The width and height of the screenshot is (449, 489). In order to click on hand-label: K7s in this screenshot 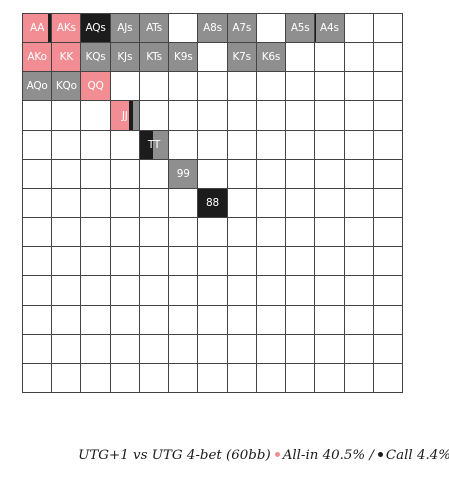, I will do `click(242, 57)`.